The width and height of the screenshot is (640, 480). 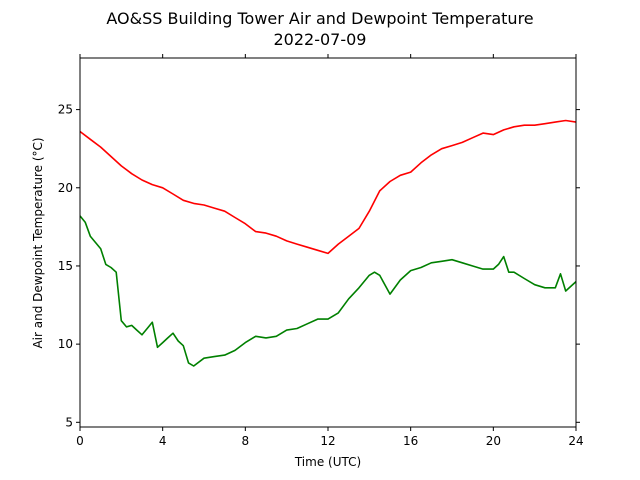 What do you see at coordinates (69, 422) in the screenshot?
I see `y-tick-label: 5` at bounding box center [69, 422].